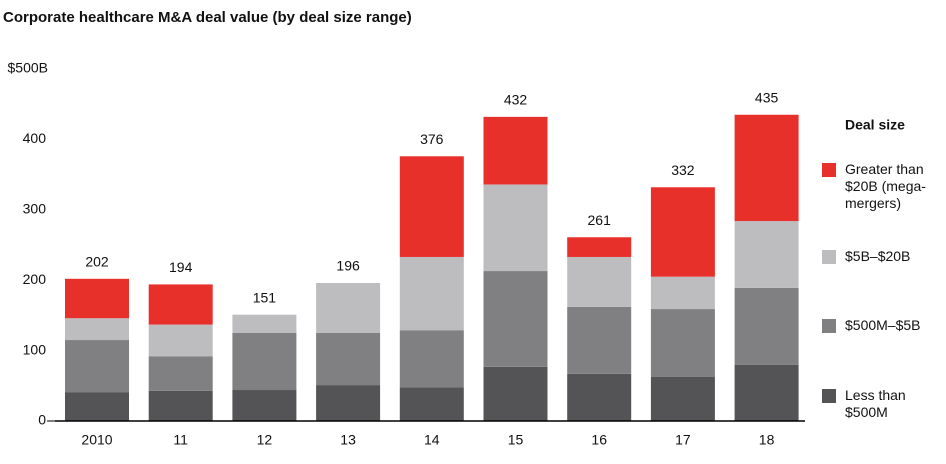 This screenshot has height=464, width=946. I want to click on y-tick-label: 100, so click(35, 349).